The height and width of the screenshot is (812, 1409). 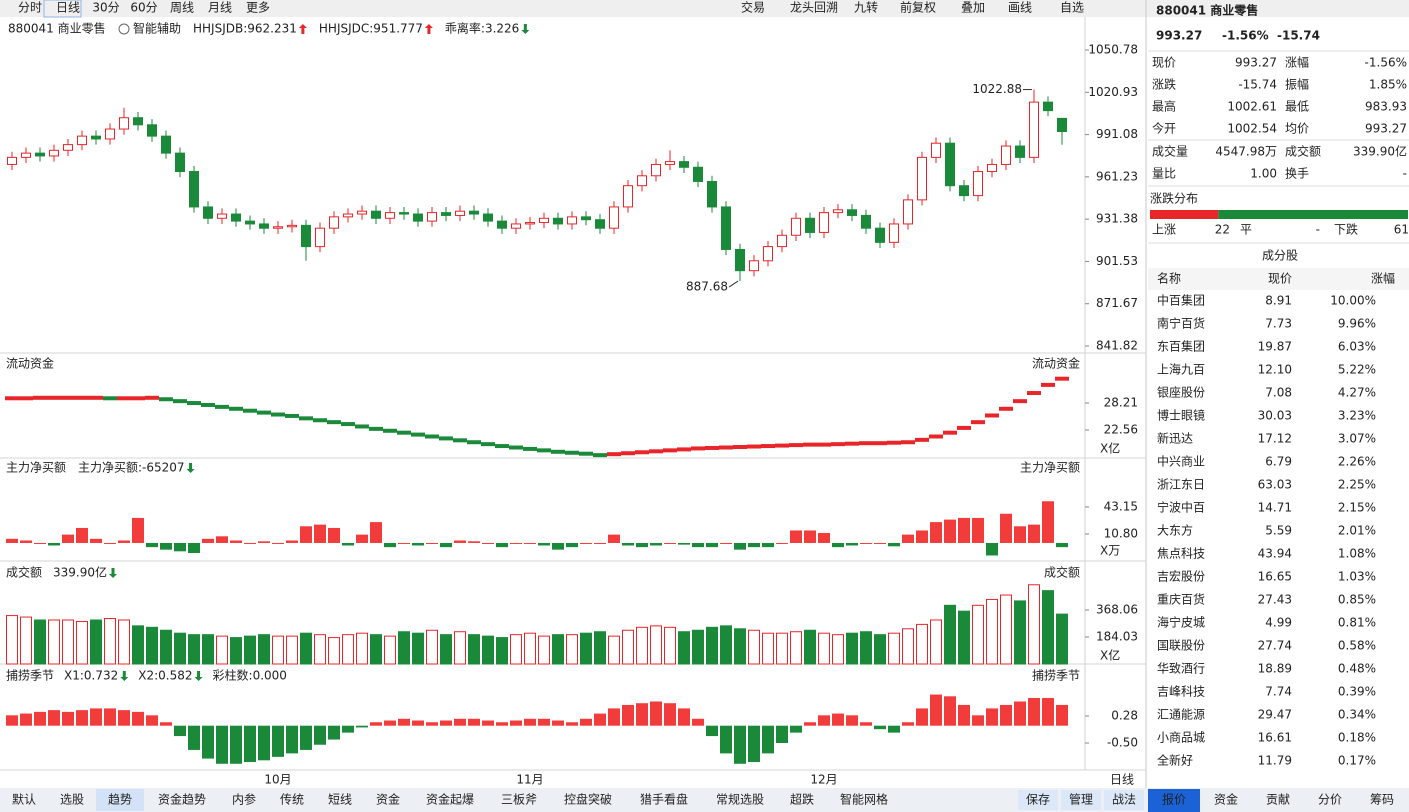 I want to click on stock-name: 汇通能源, so click(x=1181, y=715).